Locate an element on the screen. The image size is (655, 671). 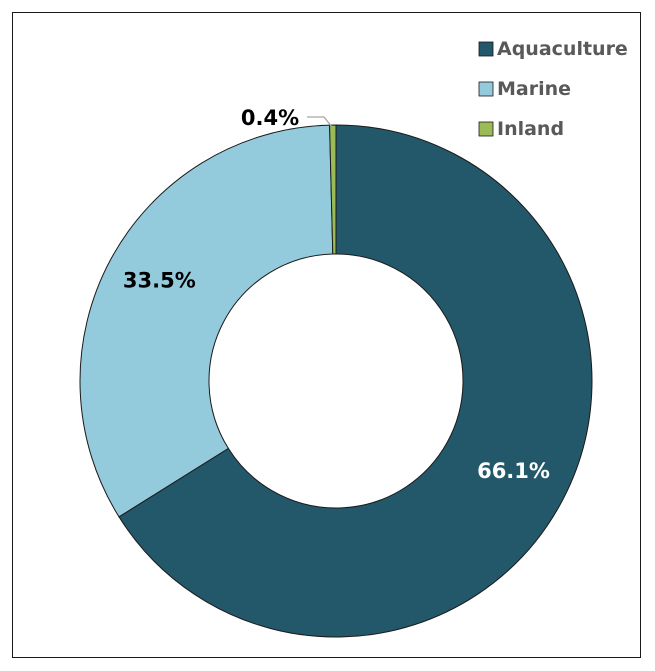
leader-line-inland is located at coordinates (320, 122).